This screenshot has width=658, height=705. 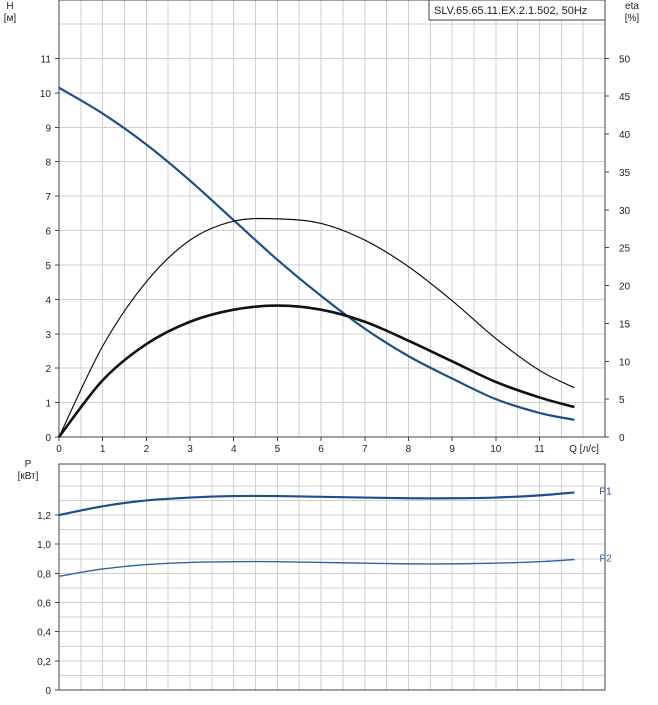 What do you see at coordinates (44, 633) in the screenshot?
I see `power-tick-label: 0,4` at bounding box center [44, 633].